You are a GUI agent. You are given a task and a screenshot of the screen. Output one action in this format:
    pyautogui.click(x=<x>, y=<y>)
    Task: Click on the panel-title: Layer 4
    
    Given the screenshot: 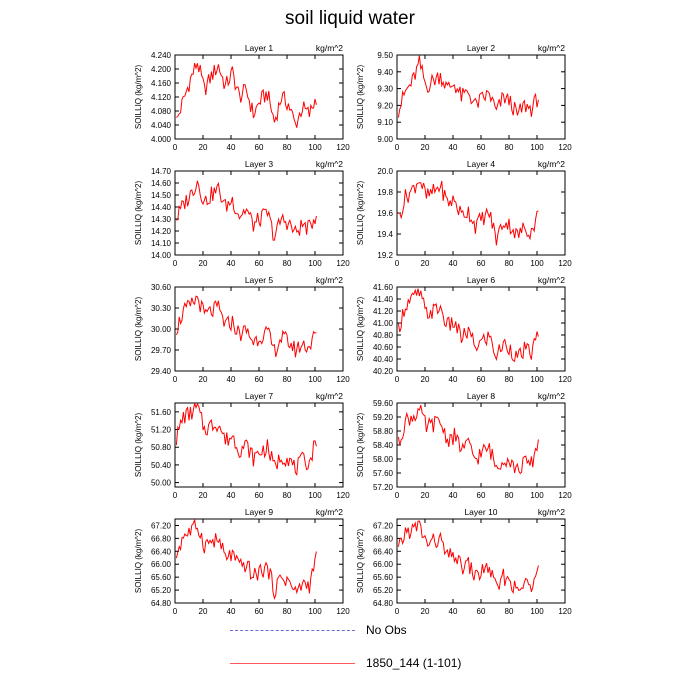 What is the action you would take?
    pyautogui.click(x=481, y=164)
    